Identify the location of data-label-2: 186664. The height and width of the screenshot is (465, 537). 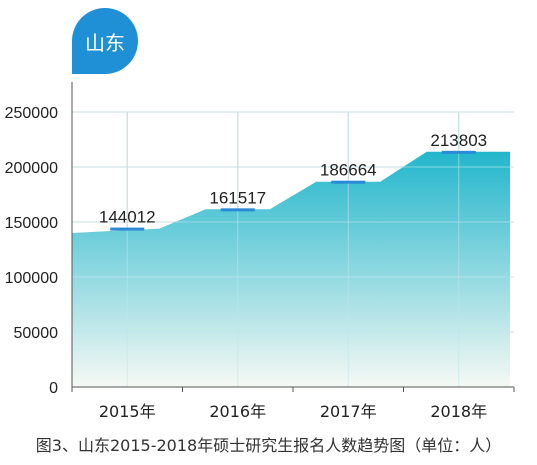
(348, 170).